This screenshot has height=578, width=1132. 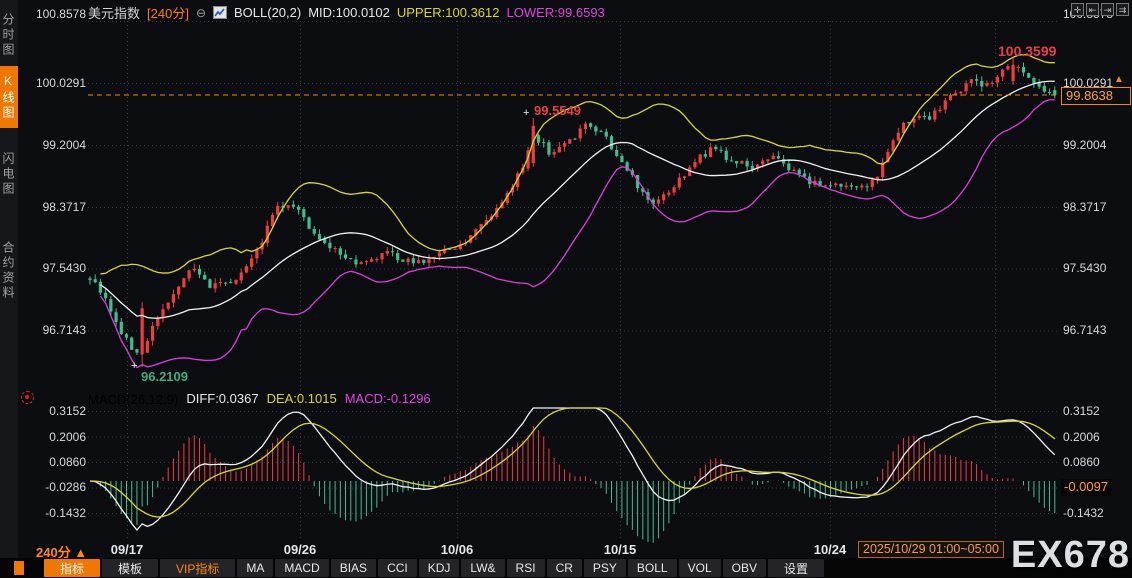 What do you see at coordinates (62, 552) in the screenshot?
I see `period-indicator: 240分 ▲` at bounding box center [62, 552].